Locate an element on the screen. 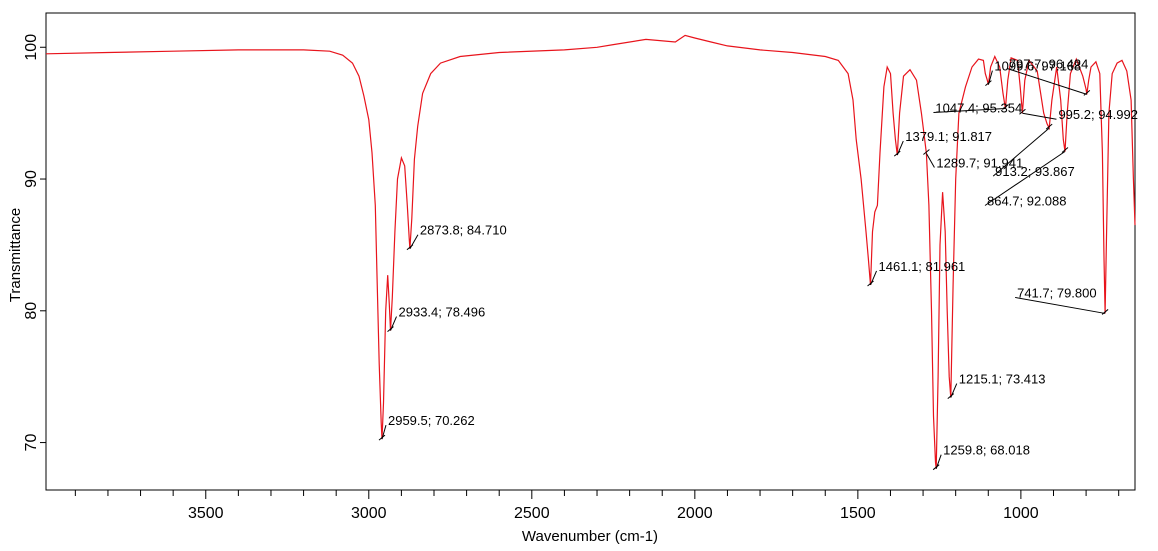 Image resolution: width=1158 pixels, height=551 pixels. peak-label: 2873.8; 84.710 is located at coordinates (463, 230).